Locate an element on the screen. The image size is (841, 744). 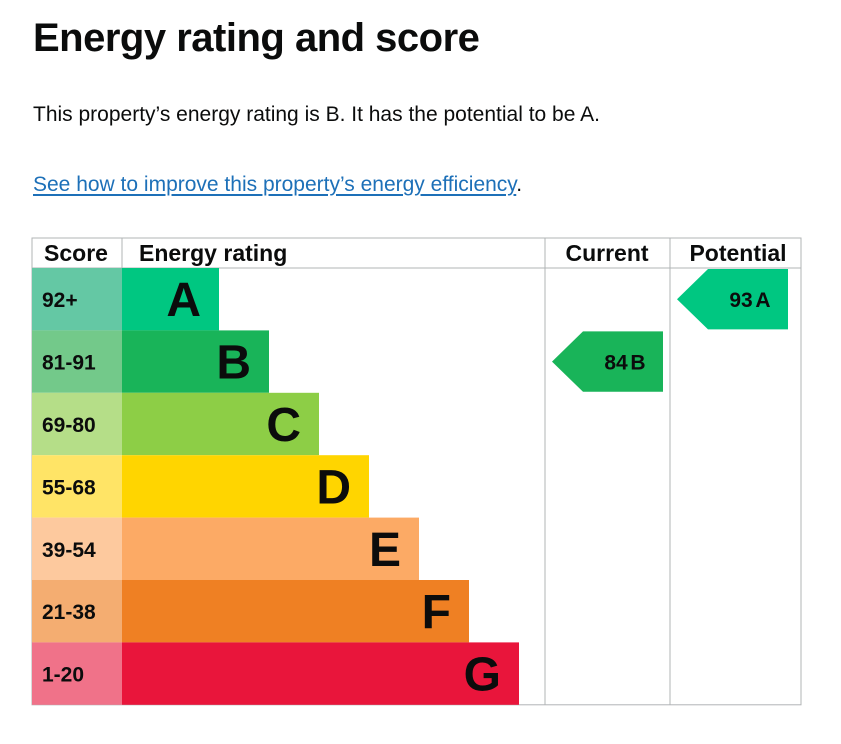
score-range-label: 81-91 is located at coordinates (69, 363).